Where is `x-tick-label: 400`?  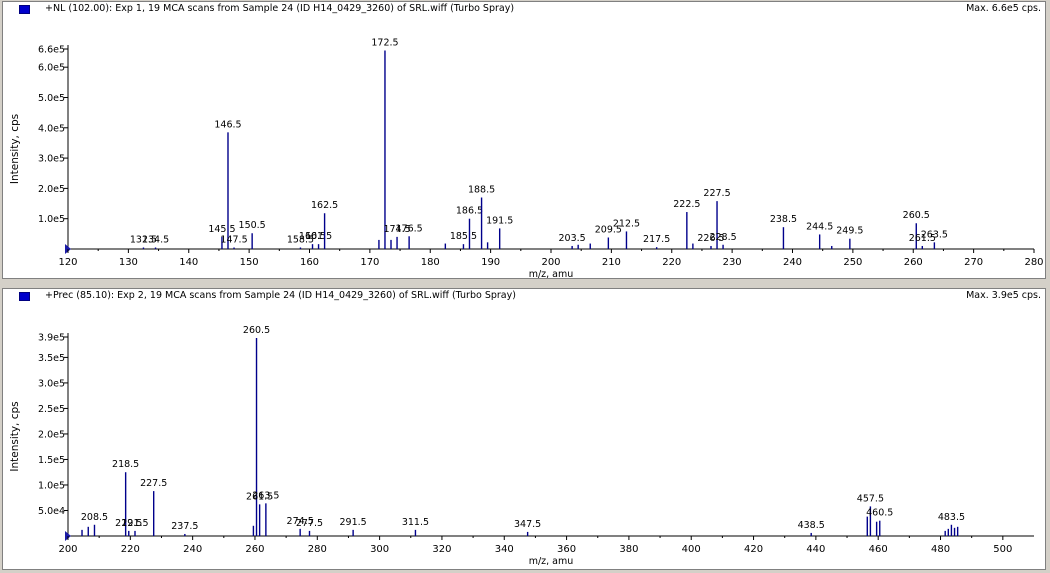 x-tick-label: 400 is located at coordinates (691, 549).